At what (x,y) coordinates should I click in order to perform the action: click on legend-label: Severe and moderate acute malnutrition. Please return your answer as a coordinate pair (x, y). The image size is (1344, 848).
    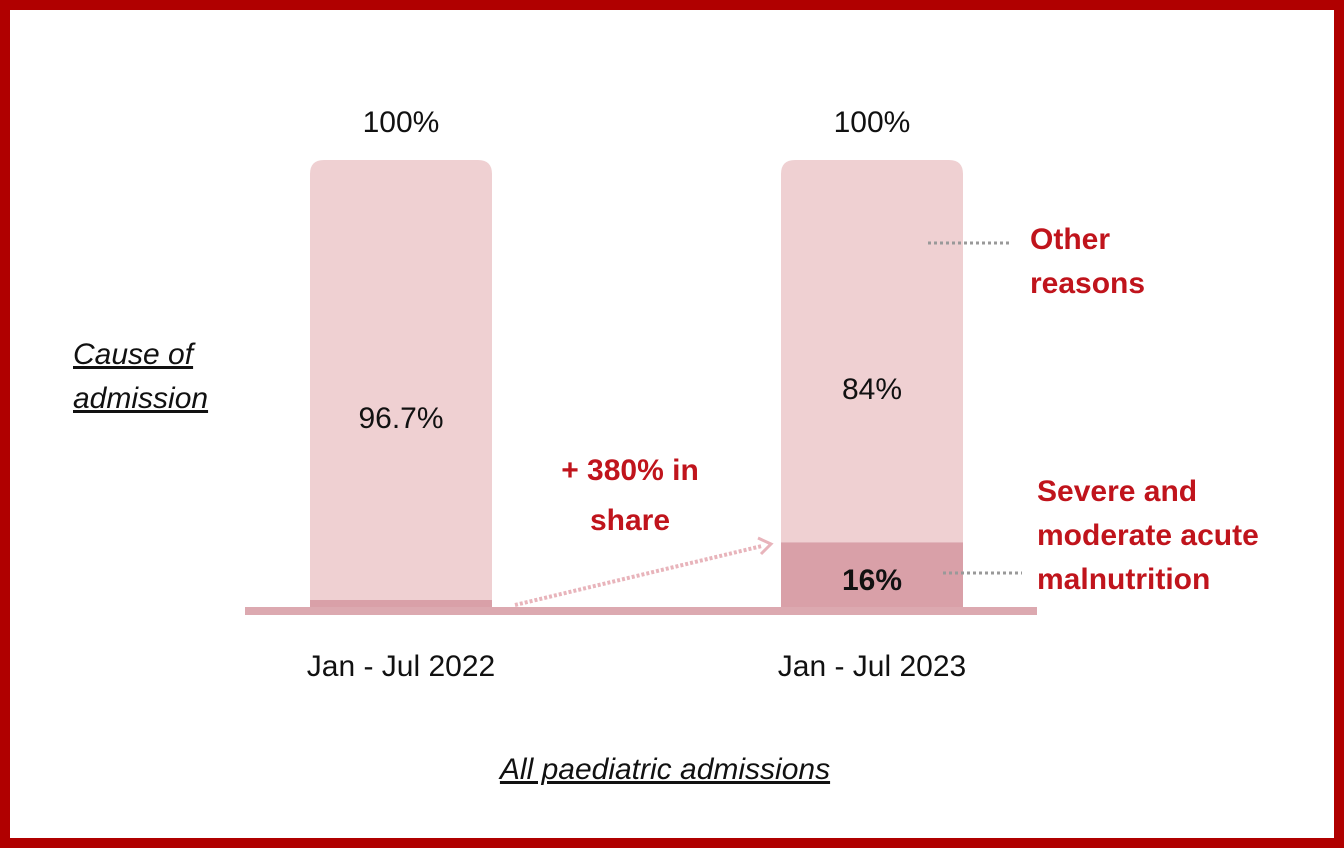
    Looking at the image, I should click on (1148, 535).